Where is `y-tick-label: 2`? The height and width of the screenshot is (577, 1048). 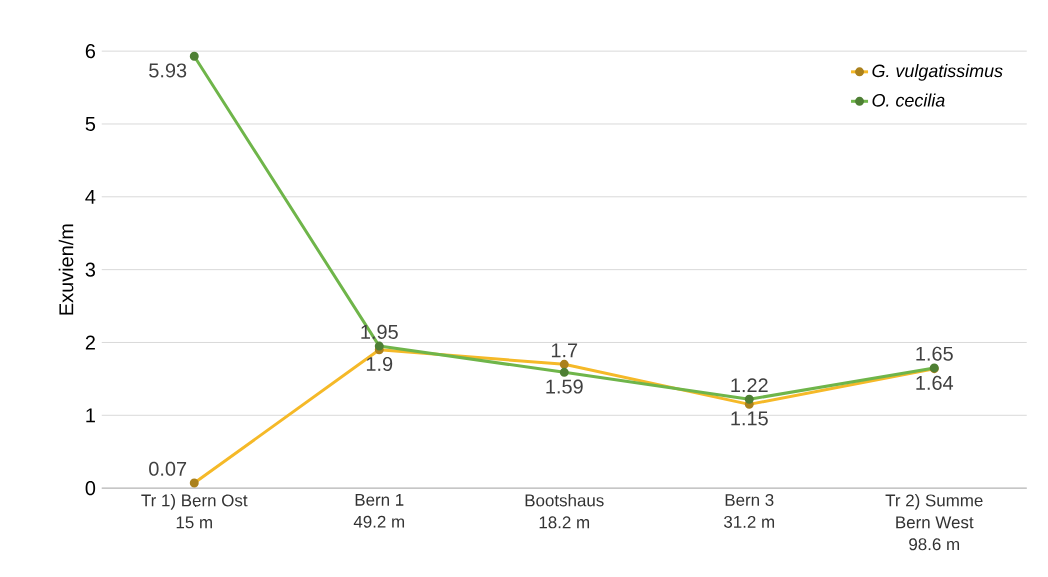
y-tick-label: 2 is located at coordinates (90, 342).